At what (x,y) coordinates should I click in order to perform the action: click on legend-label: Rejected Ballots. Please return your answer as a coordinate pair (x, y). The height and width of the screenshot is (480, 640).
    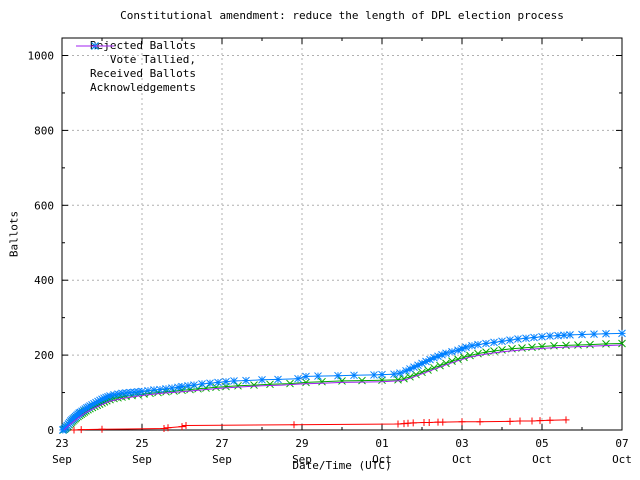
    Looking at the image, I should click on (143, 45).